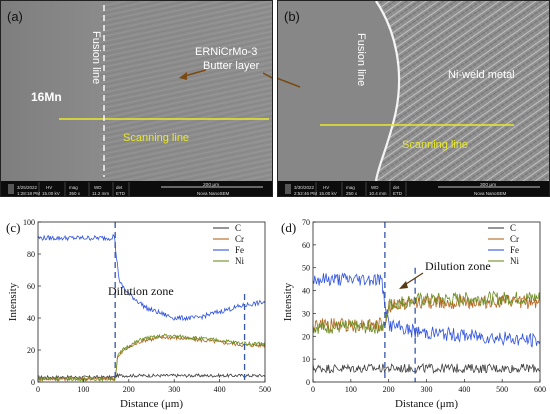 The image size is (550, 414). Describe the element at coordinates (481, 75) in the screenshot. I see `weld-metal-label: Ni-weld metal` at that location.